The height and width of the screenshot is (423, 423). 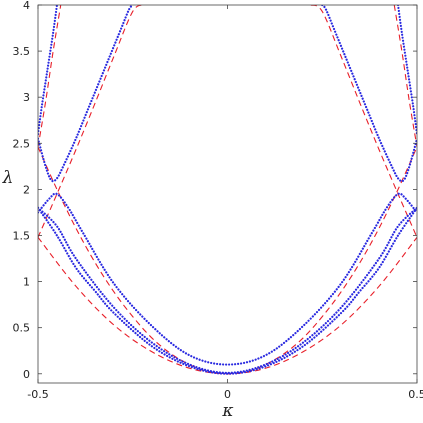 I want to click on y-tick-label: 0.5, so click(x=22, y=328).